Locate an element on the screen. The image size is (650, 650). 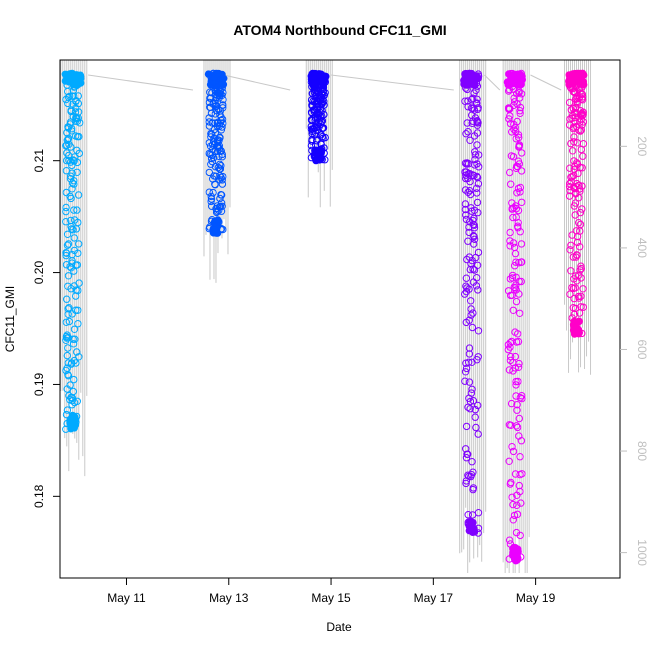
chart-title: ATOM4 Northbound CFC11_GMI is located at coordinates (339, 30).